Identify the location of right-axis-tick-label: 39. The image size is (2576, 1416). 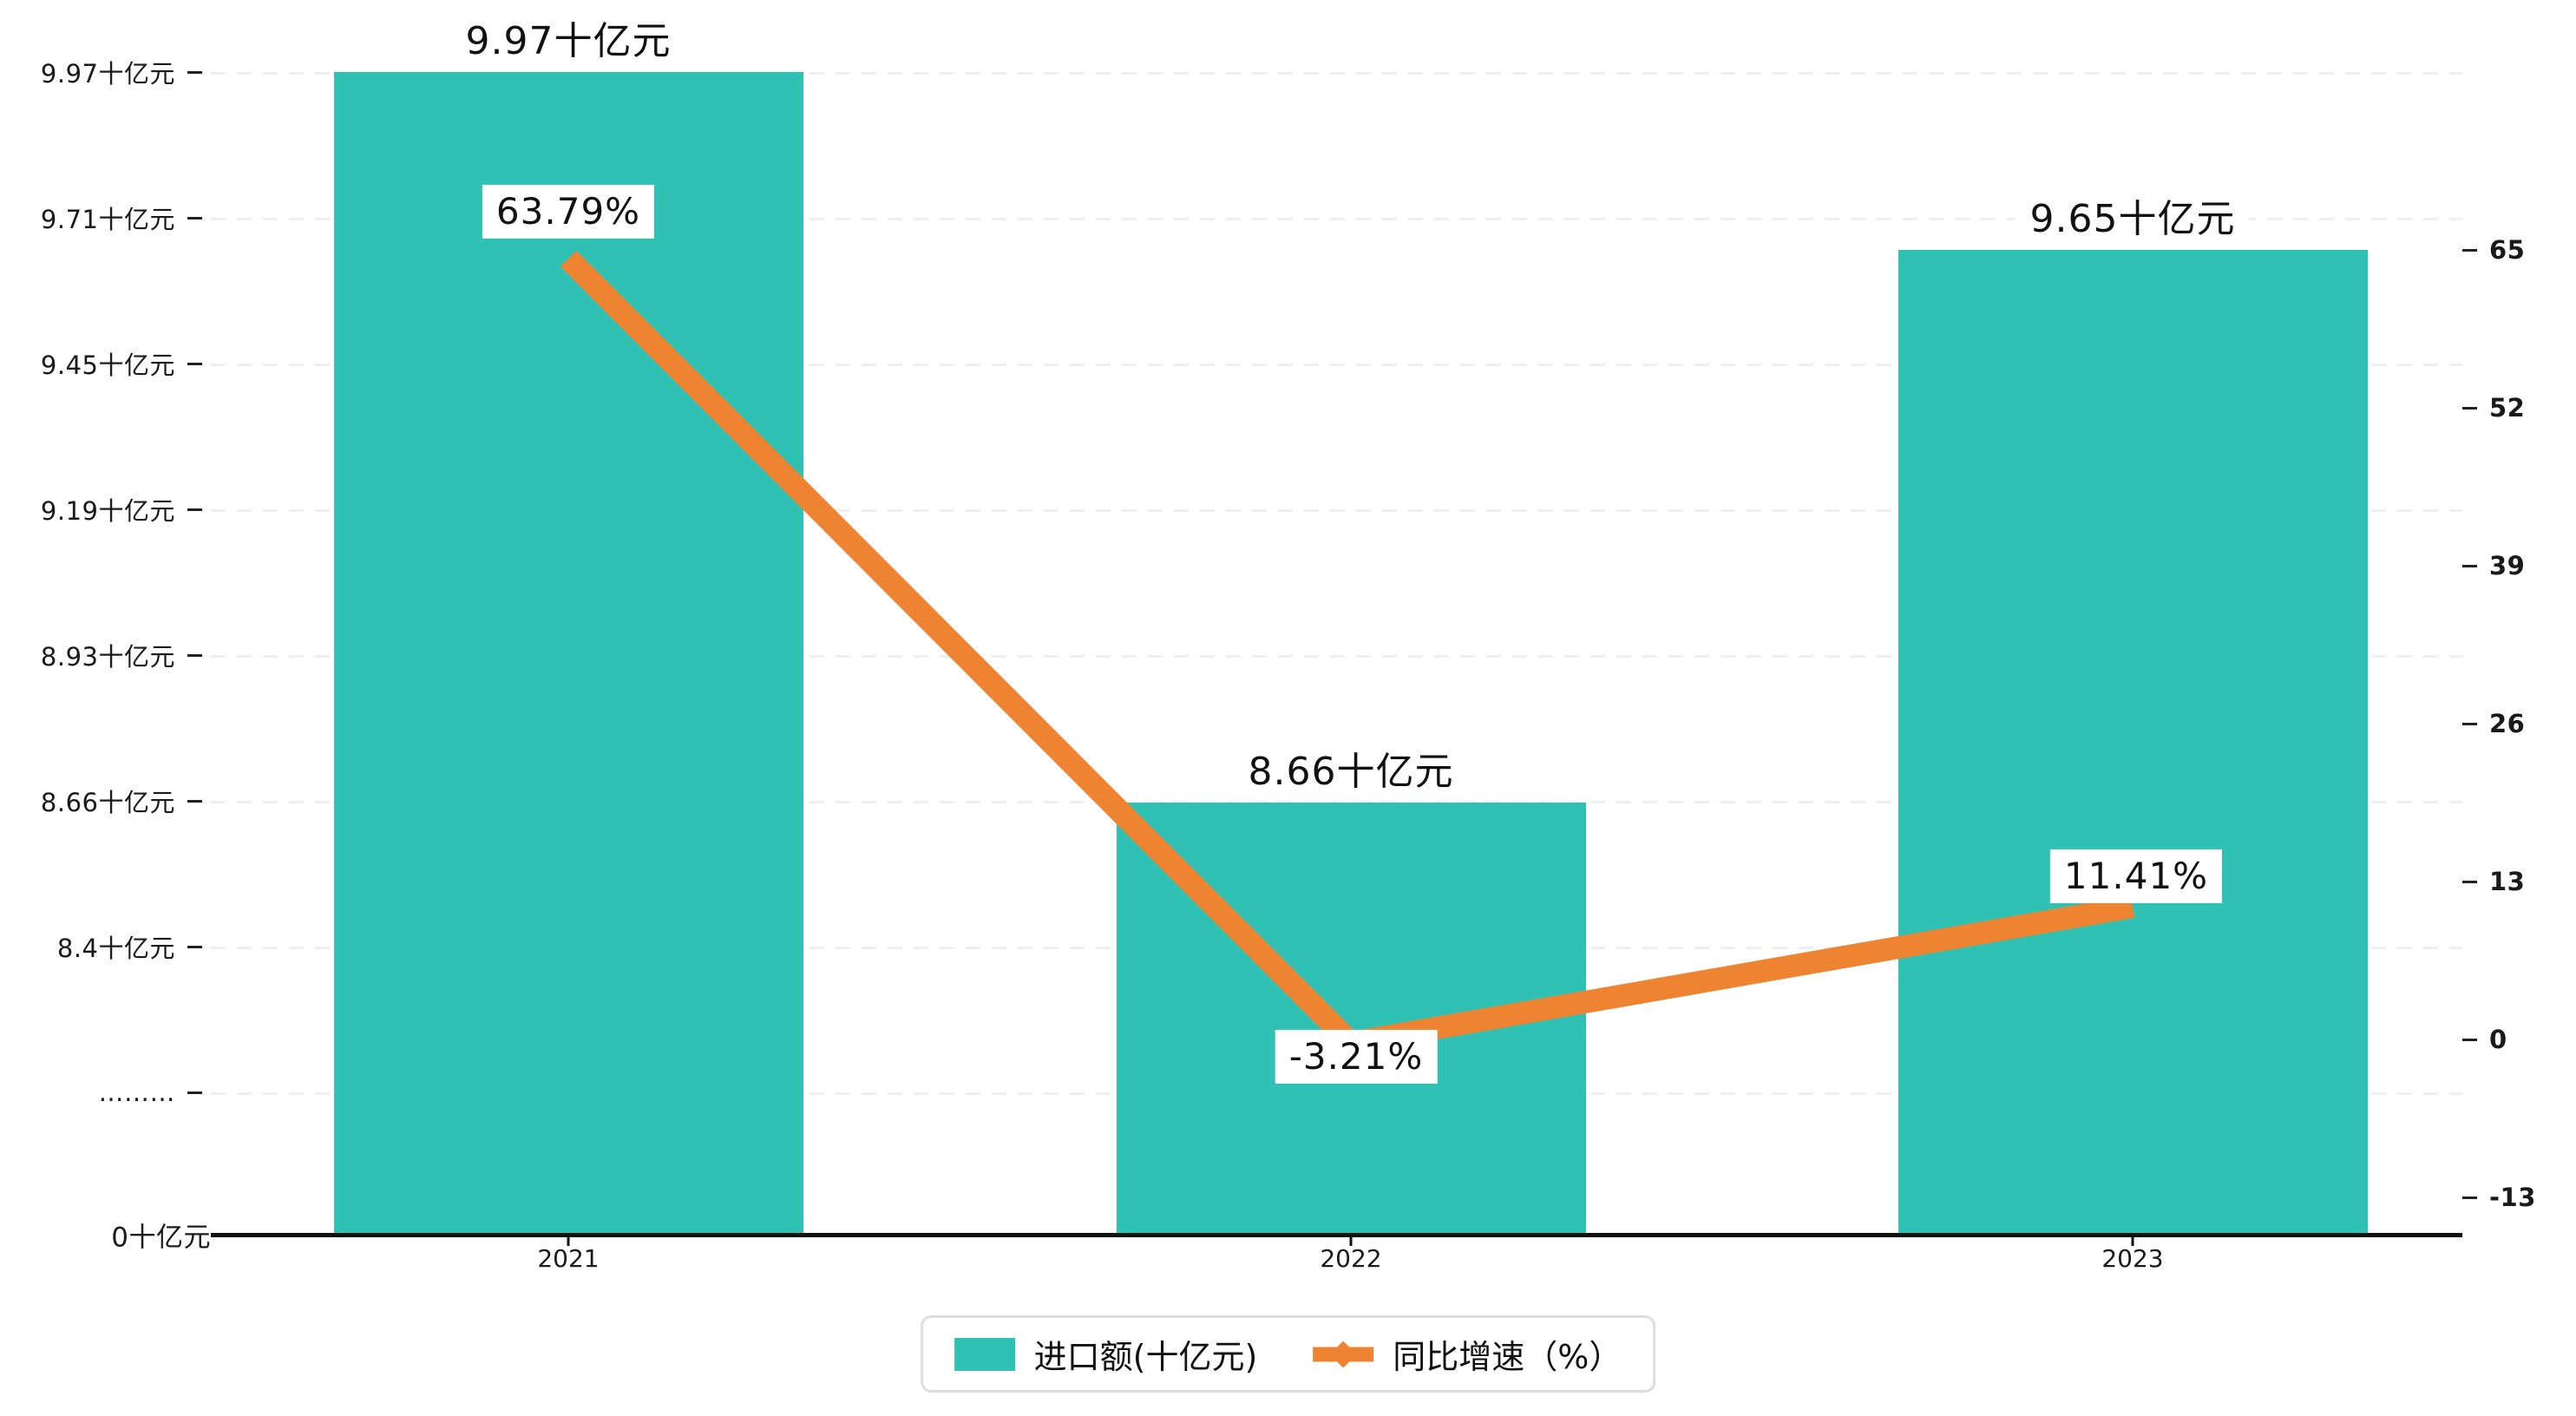
(2507, 565).